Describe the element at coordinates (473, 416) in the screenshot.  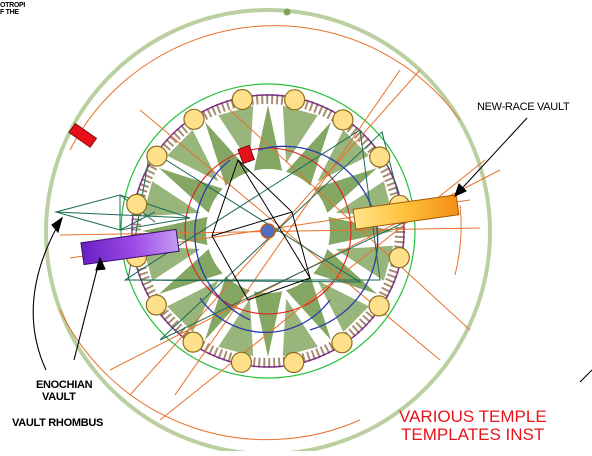
I see `red-caption-line1: VARIOUS TEMPLE` at that location.